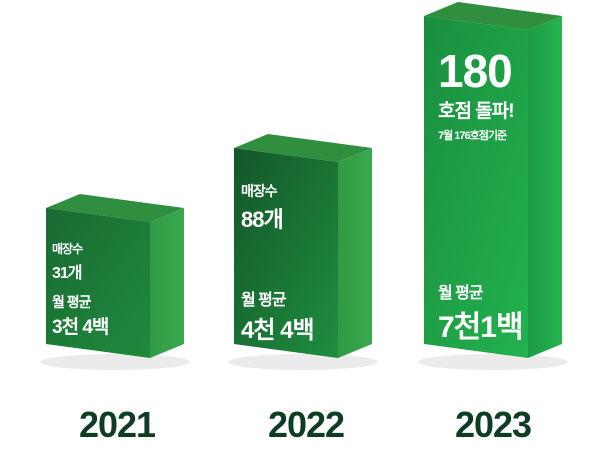 The width and height of the screenshot is (606, 453). I want to click on bar-2022-avg-value: 4천 4백, so click(278, 330).